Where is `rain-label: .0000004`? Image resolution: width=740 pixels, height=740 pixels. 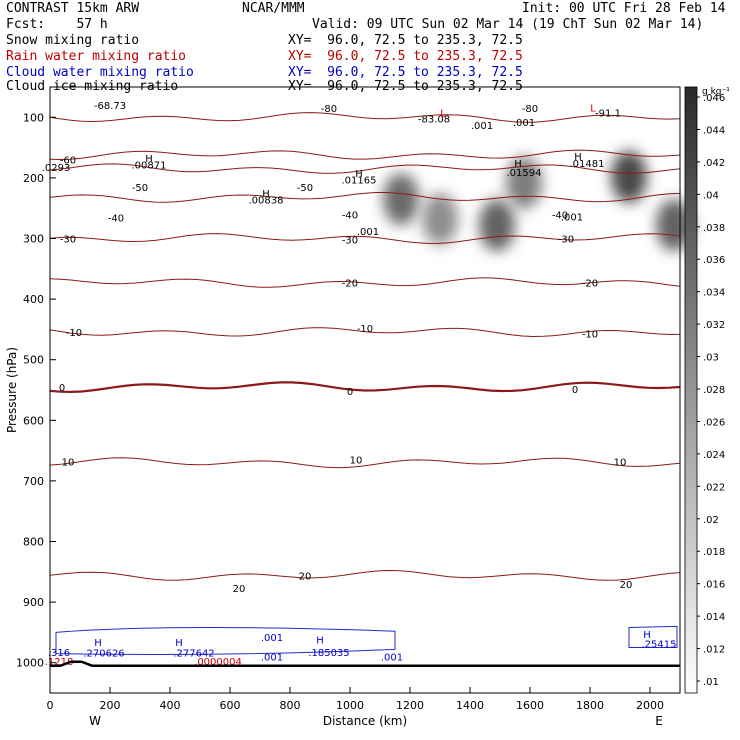
rain-label: .0000004 is located at coordinates (218, 662).